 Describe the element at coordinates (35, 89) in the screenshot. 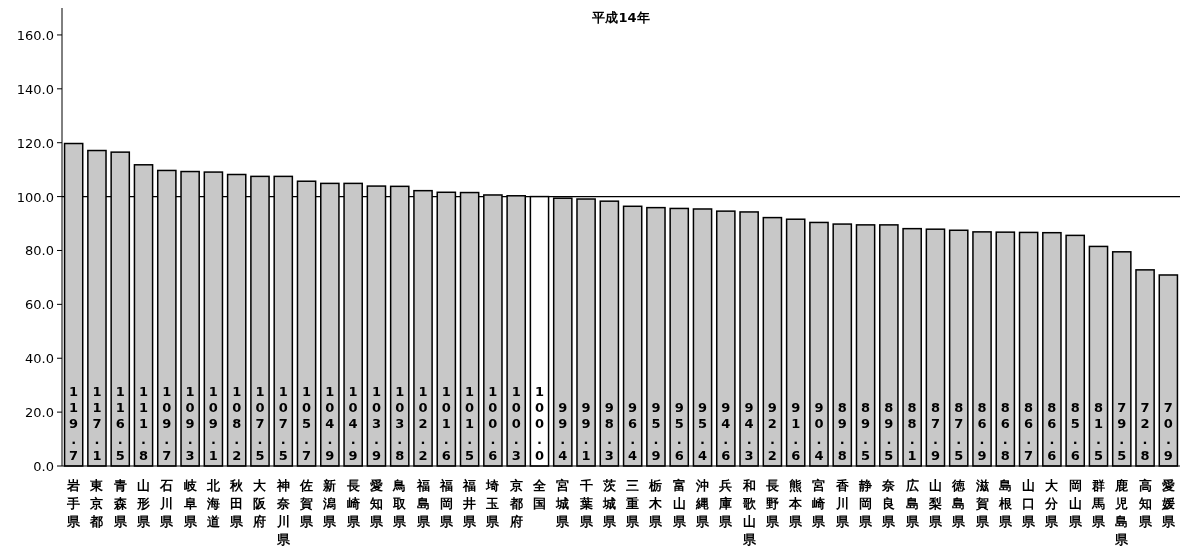

I see `y-tick-label: 140.0` at that location.